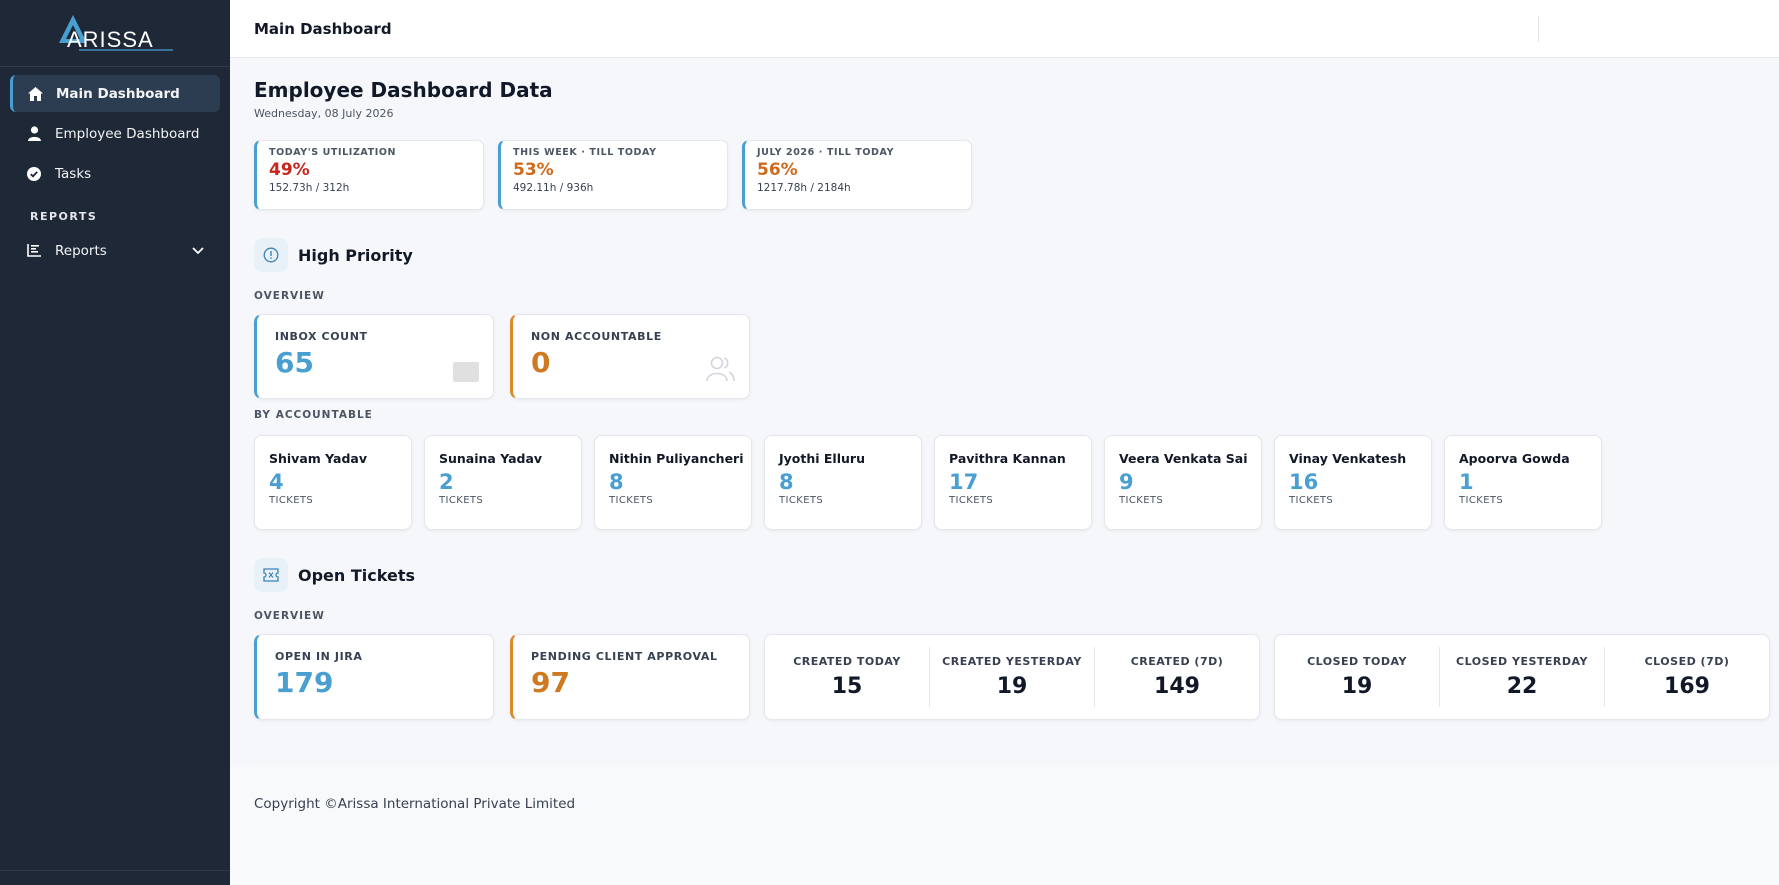 The image size is (1779, 885). Describe the element at coordinates (826, 152) in the screenshot. I see `utilization-label: JULY 2026 · TILL TODAY` at that location.